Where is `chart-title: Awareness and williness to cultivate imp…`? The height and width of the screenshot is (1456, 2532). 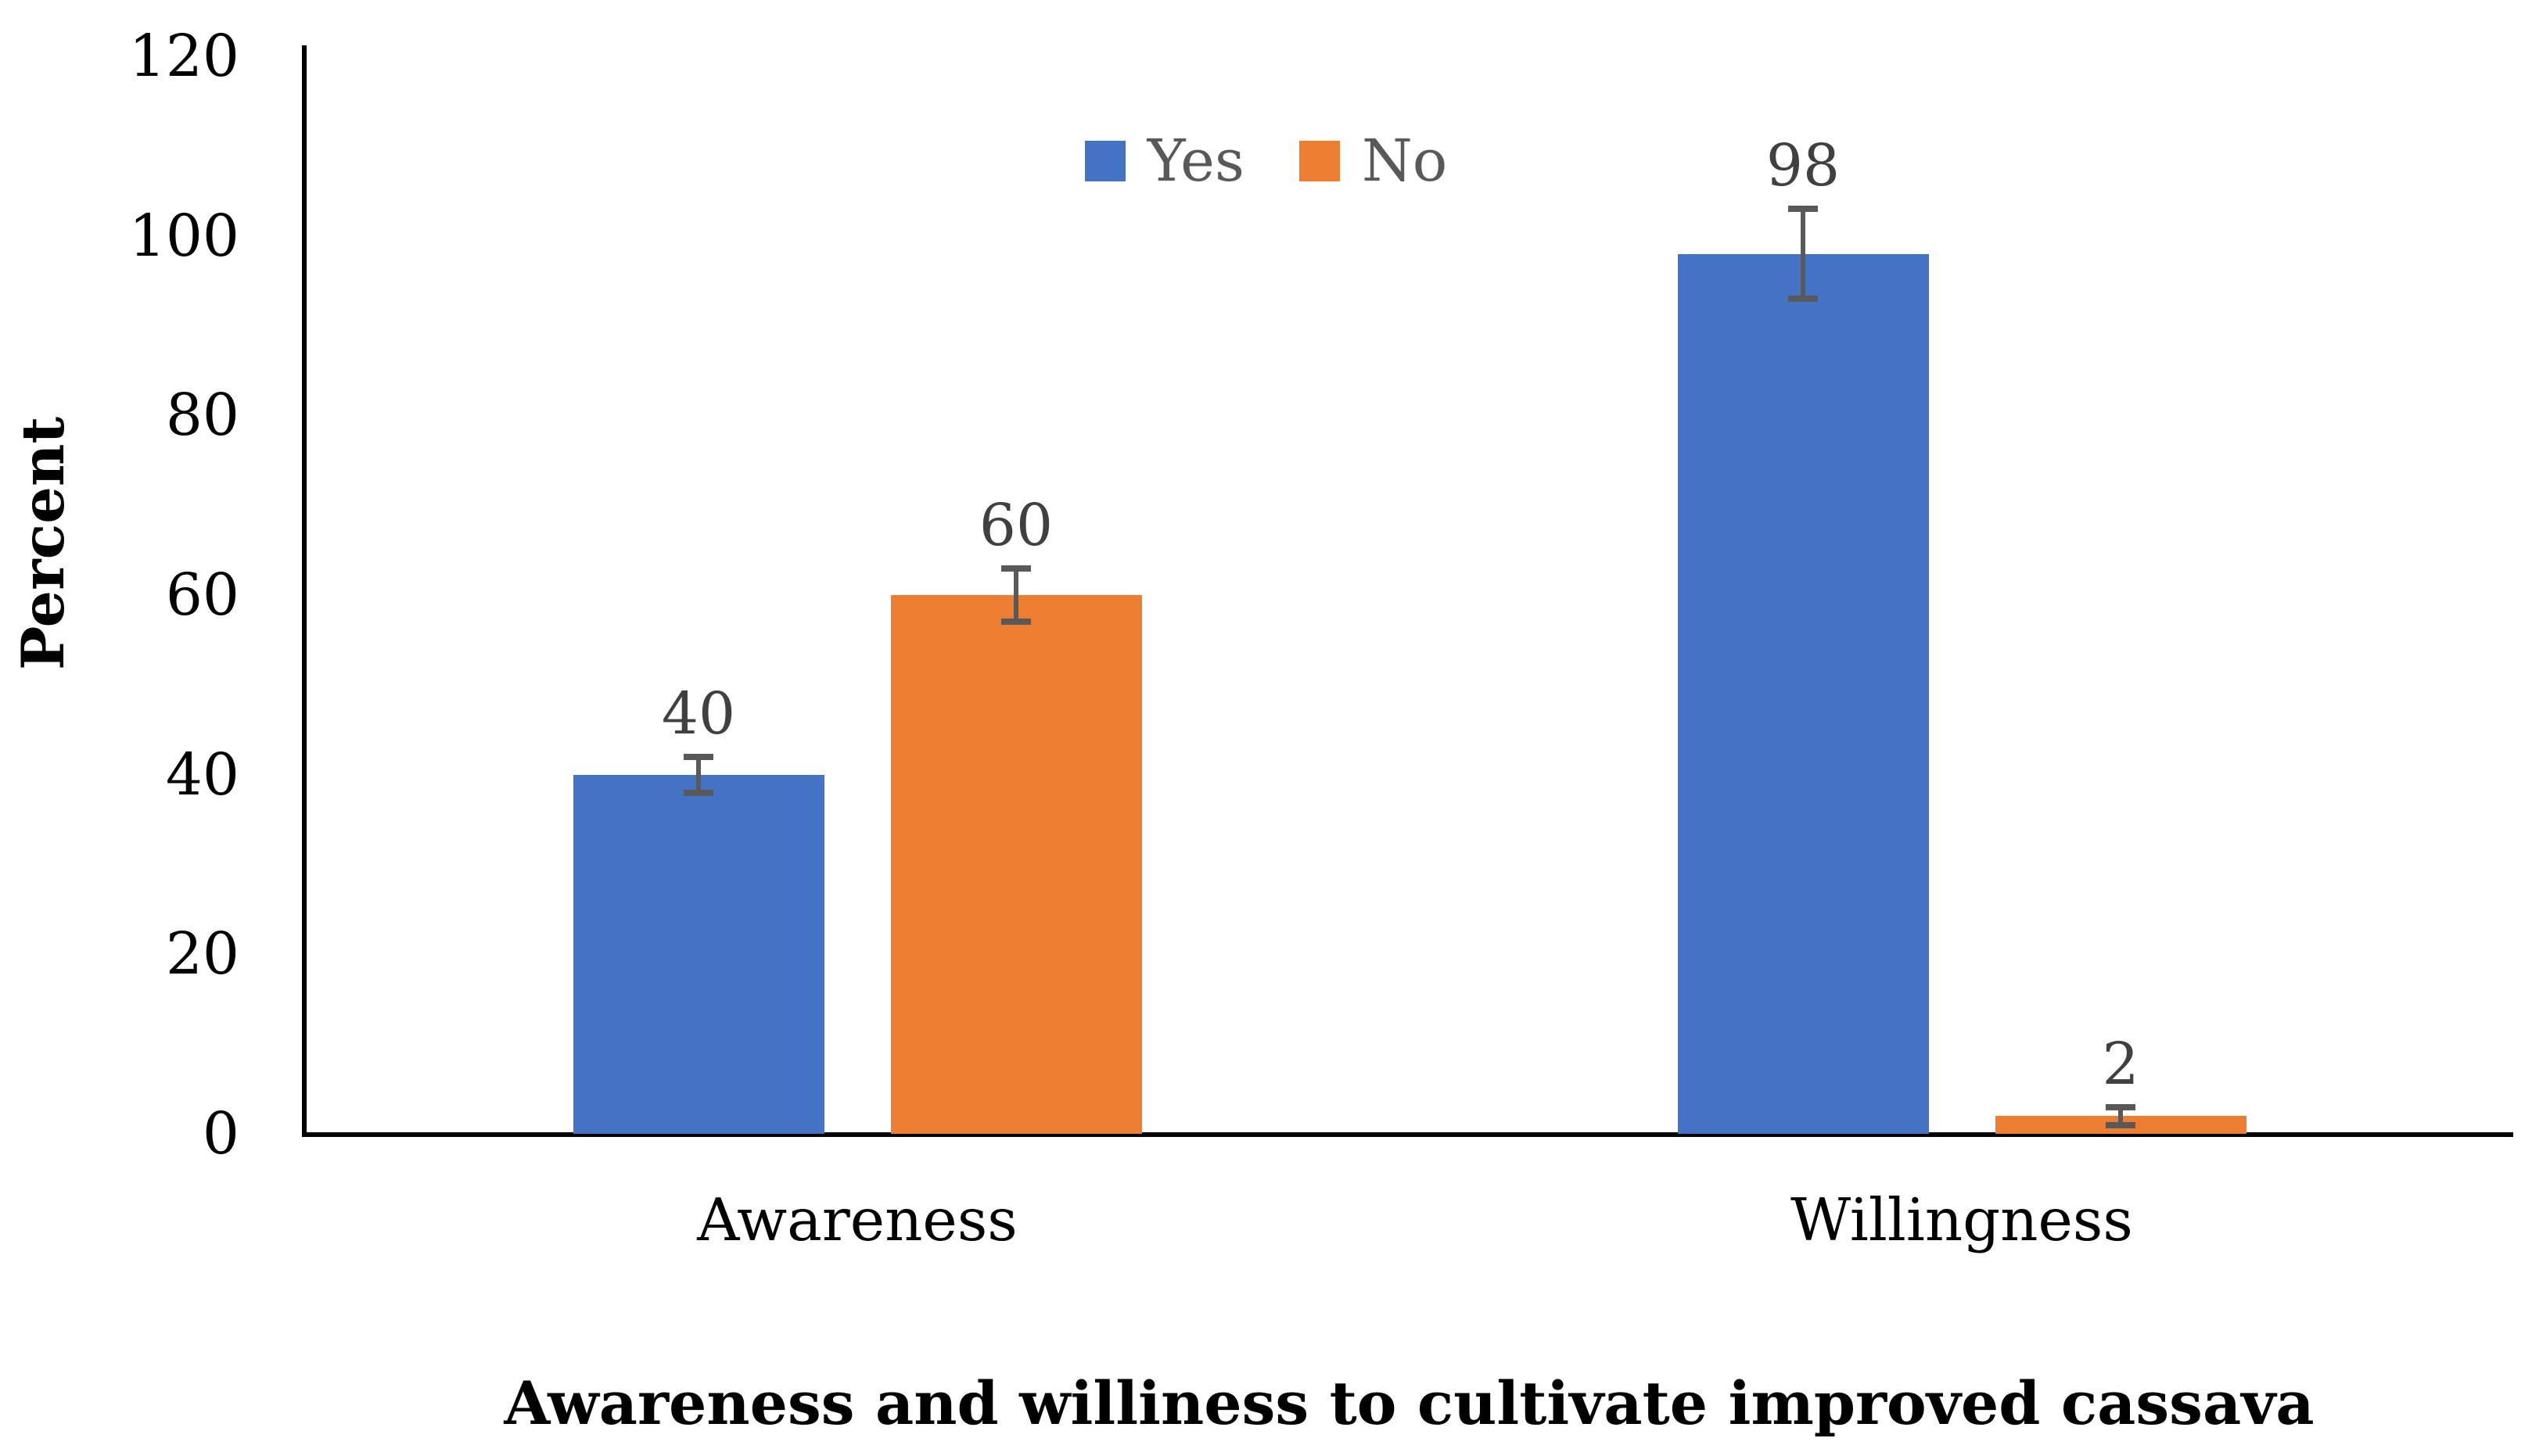 chart-title: Awareness and williness to cultivate imp… is located at coordinates (1409, 1403).